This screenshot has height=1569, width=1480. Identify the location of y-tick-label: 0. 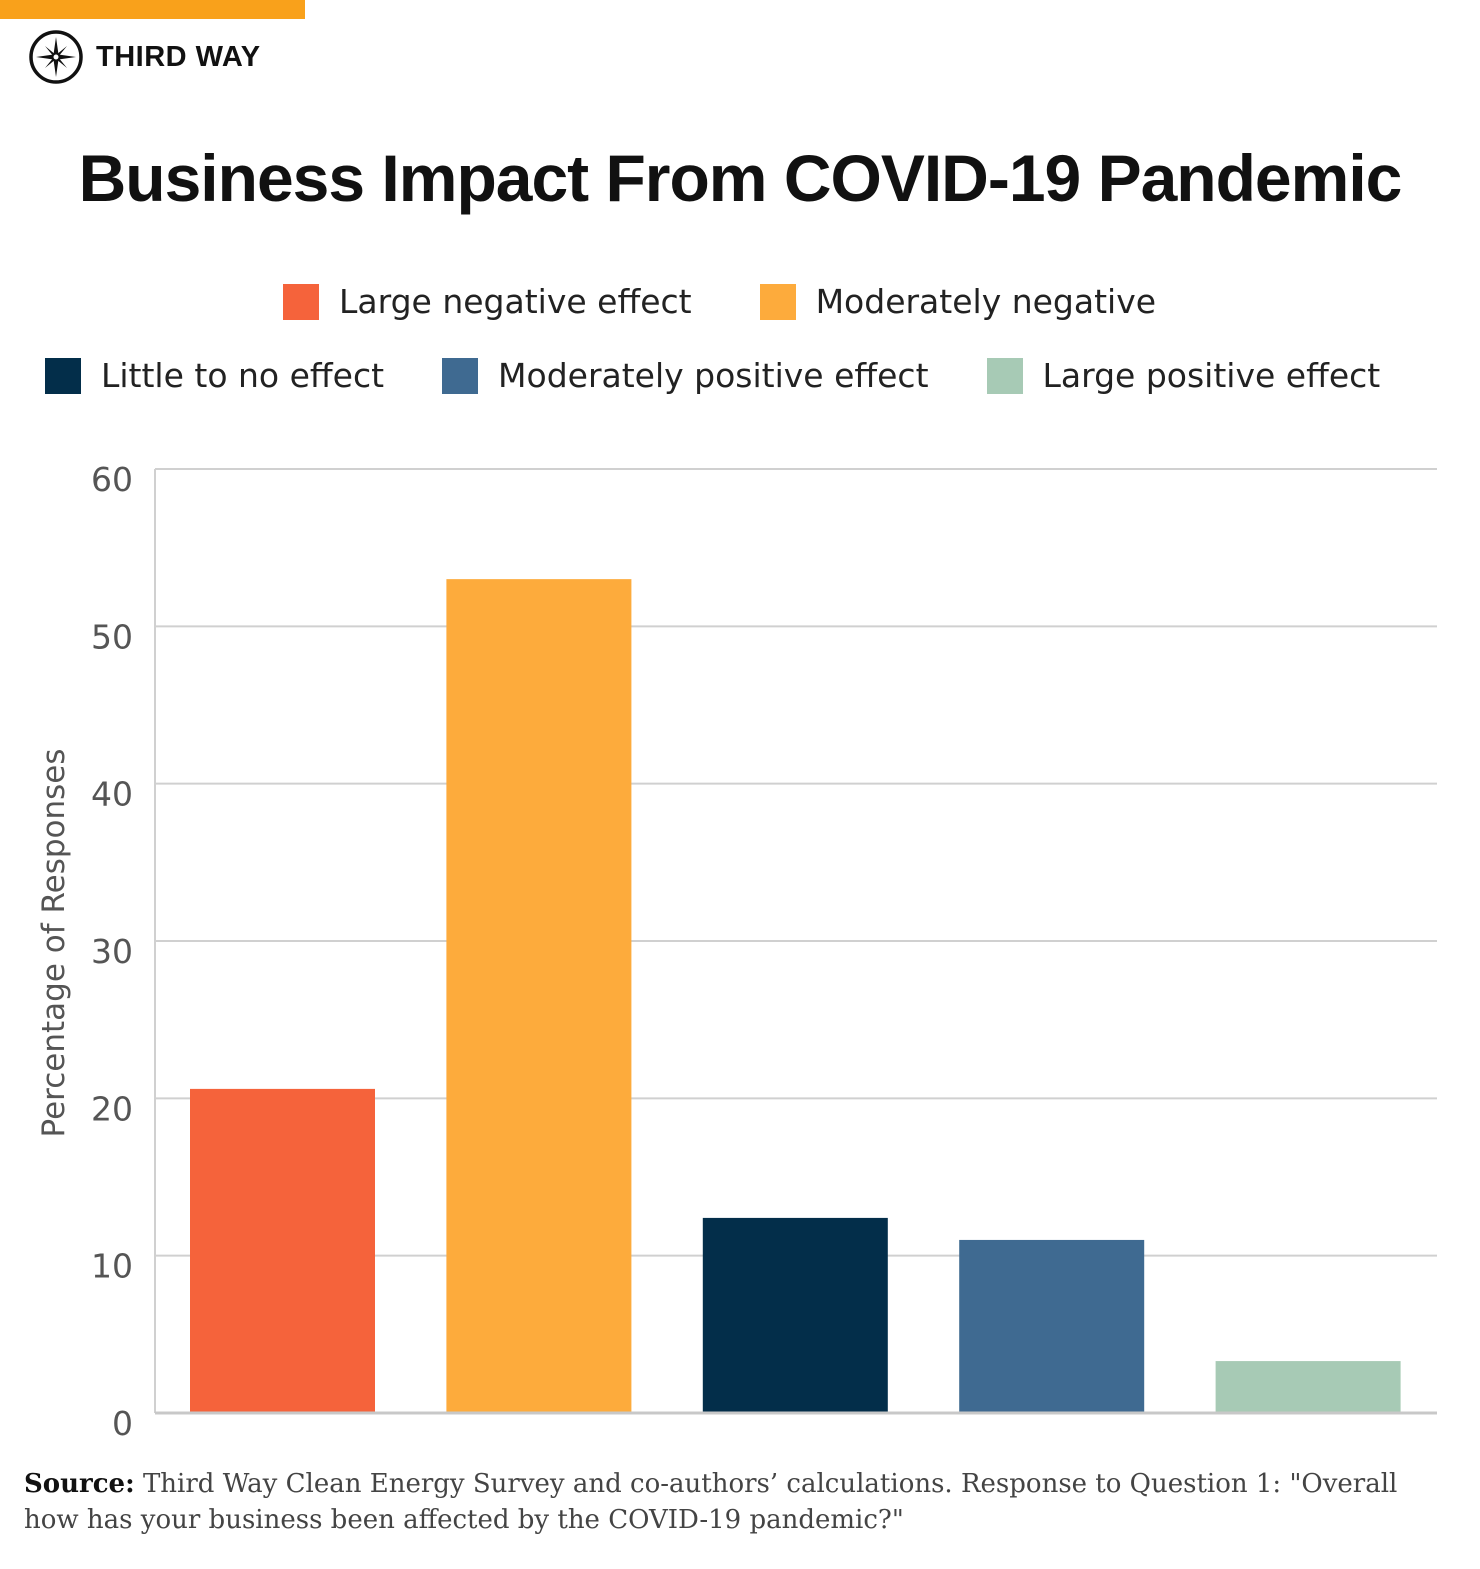
(122, 1423).